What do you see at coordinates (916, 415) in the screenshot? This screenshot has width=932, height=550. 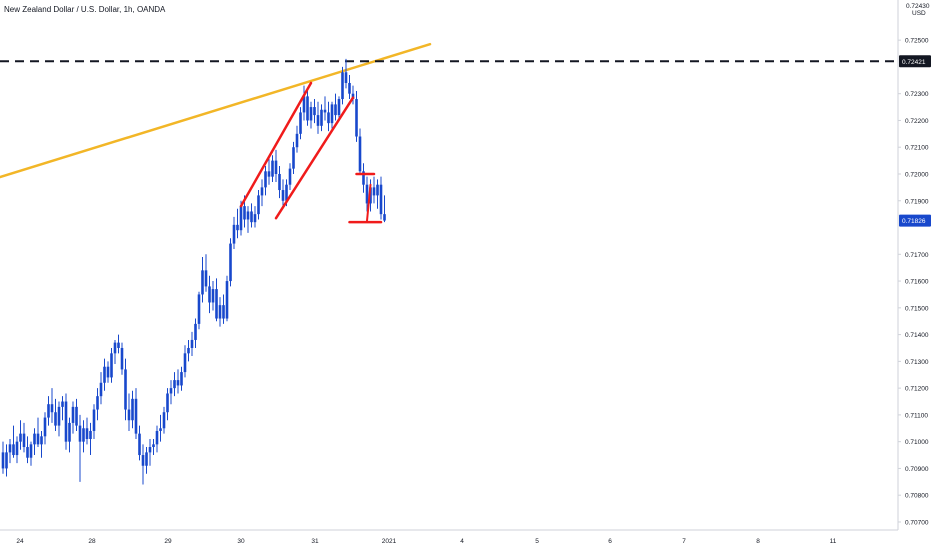 I see `price-tick-label: 0.71100` at bounding box center [916, 415].